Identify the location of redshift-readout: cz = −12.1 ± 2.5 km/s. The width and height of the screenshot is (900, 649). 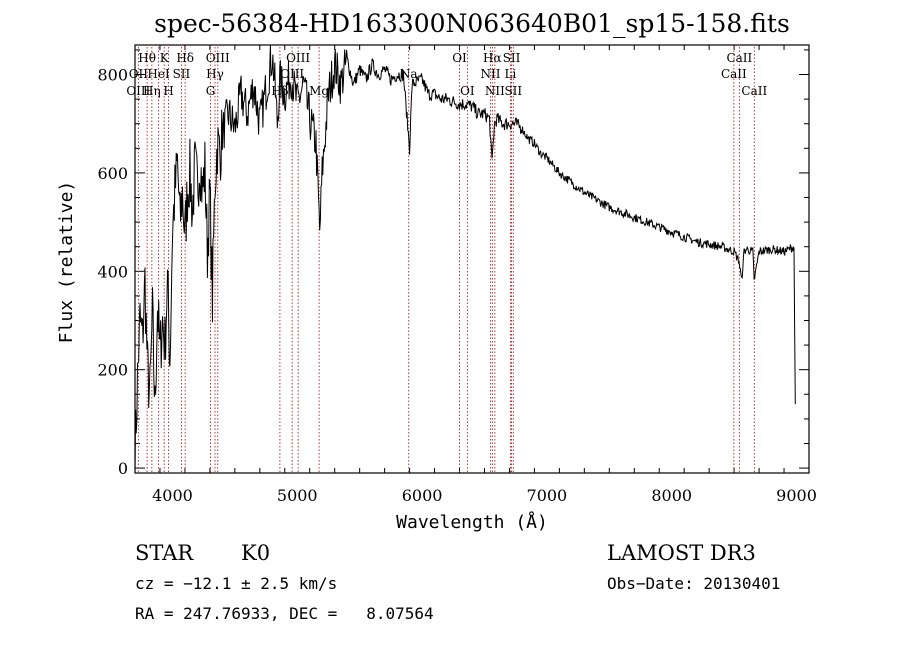
(236, 583).